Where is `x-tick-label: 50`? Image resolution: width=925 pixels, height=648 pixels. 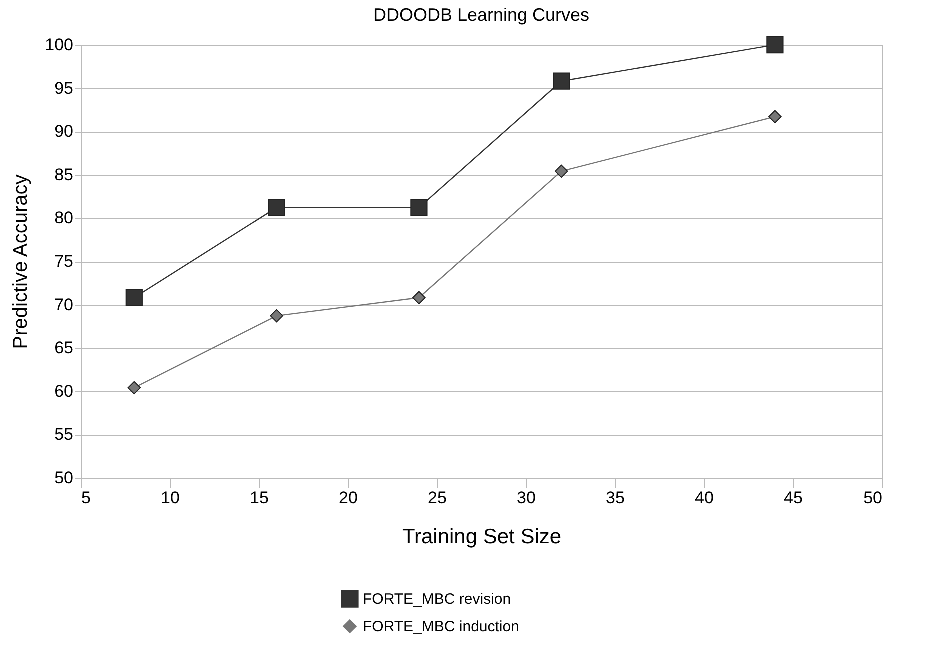 x-tick-label: 50 is located at coordinates (873, 498).